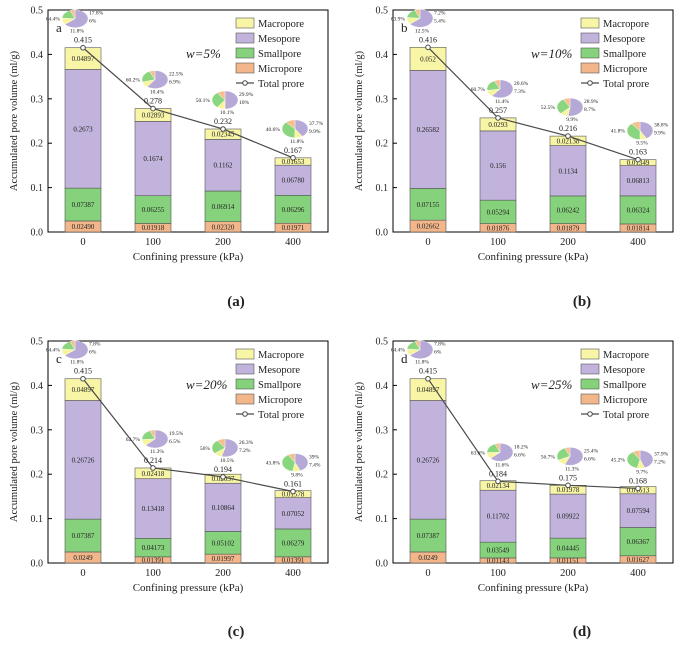  I want to click on bar-value-label: 0.11702, so click(498, 517).